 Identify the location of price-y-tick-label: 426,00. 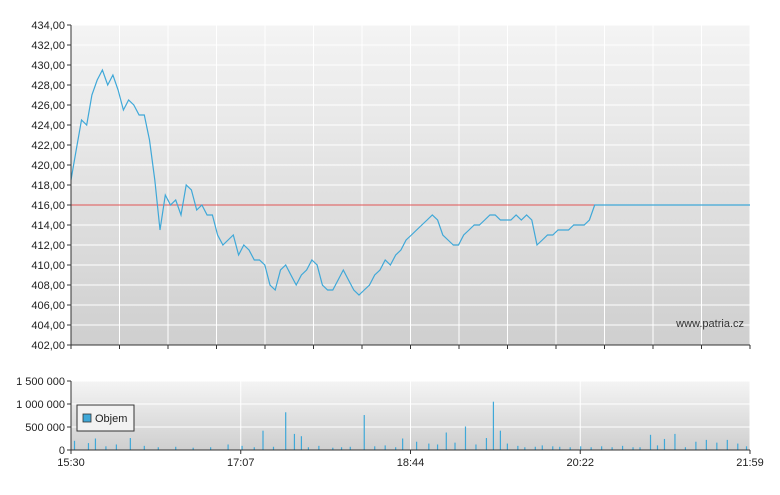
(48, 106).